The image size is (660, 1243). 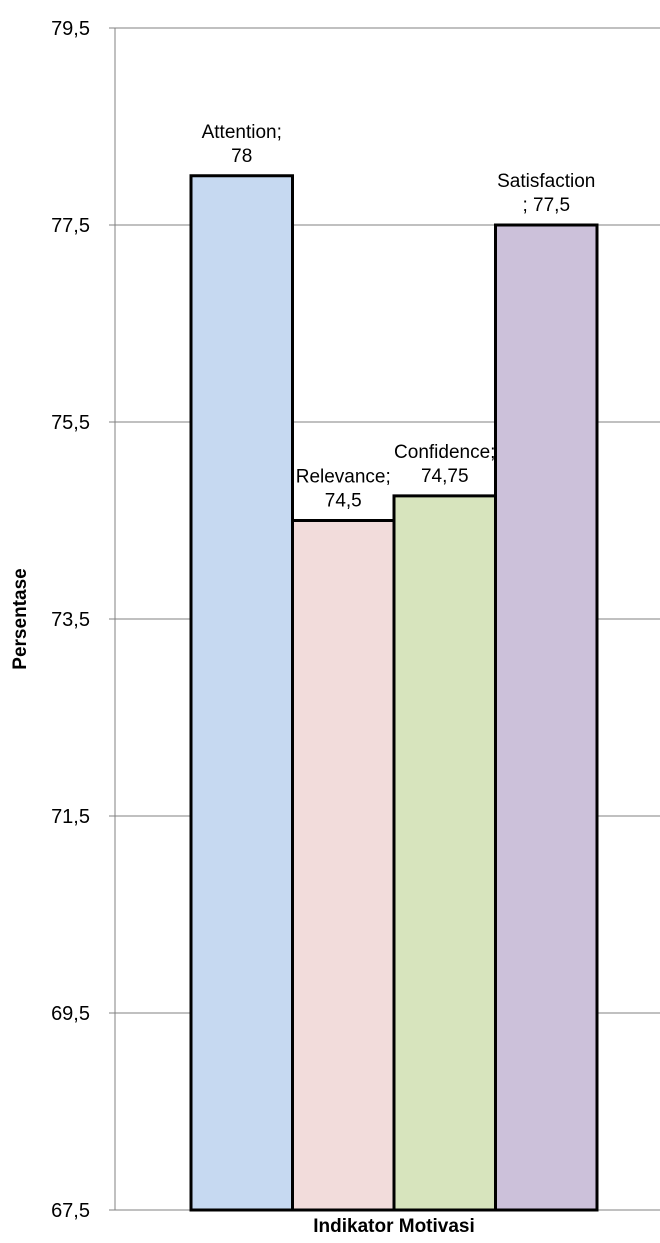 I want to click on data-label-attention: Attention; 78, so click(x=242, y=144).